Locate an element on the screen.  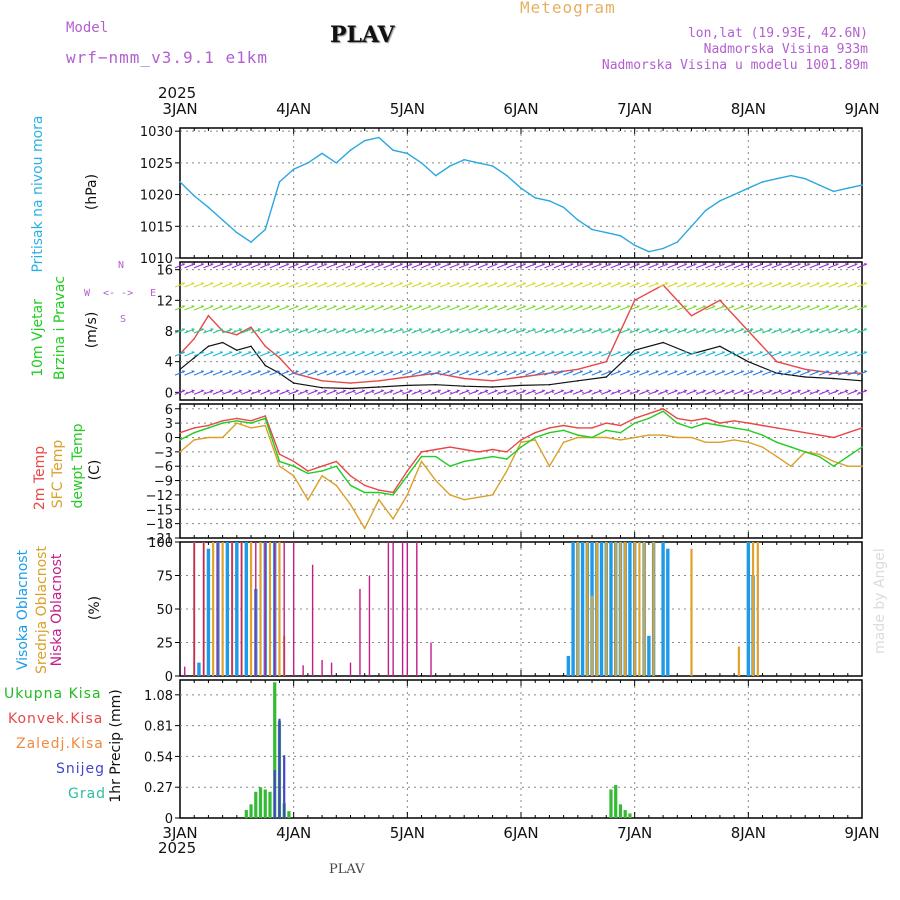
y-tick-label: −15 is located at coordinates (159, 510).